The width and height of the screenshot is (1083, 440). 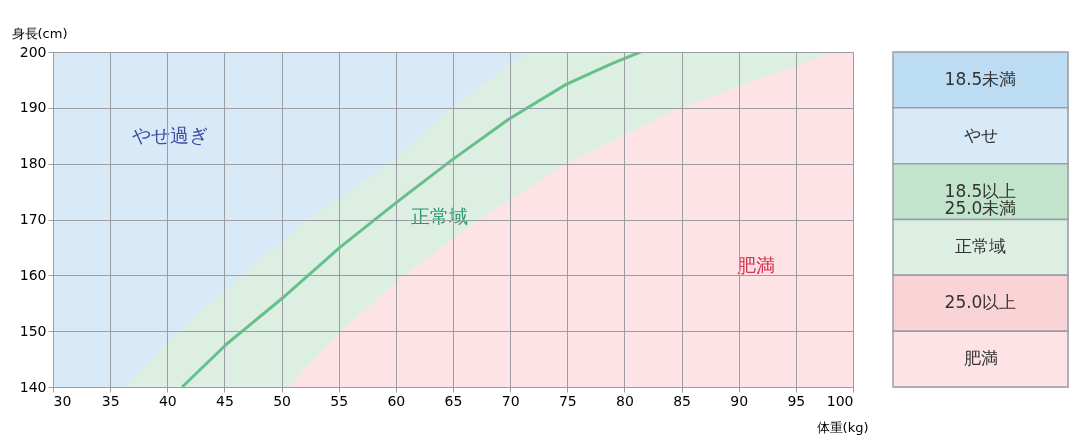 I want to click on text: 18.5未満, so click(x=980, y=78).